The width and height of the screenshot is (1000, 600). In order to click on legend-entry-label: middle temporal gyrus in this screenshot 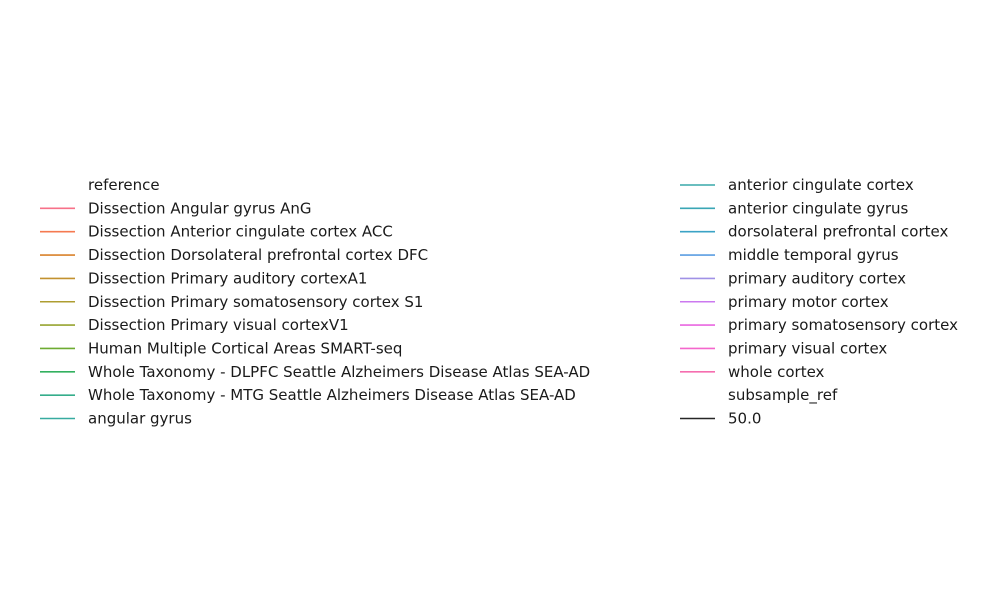, I will do `click(813, 255)`.